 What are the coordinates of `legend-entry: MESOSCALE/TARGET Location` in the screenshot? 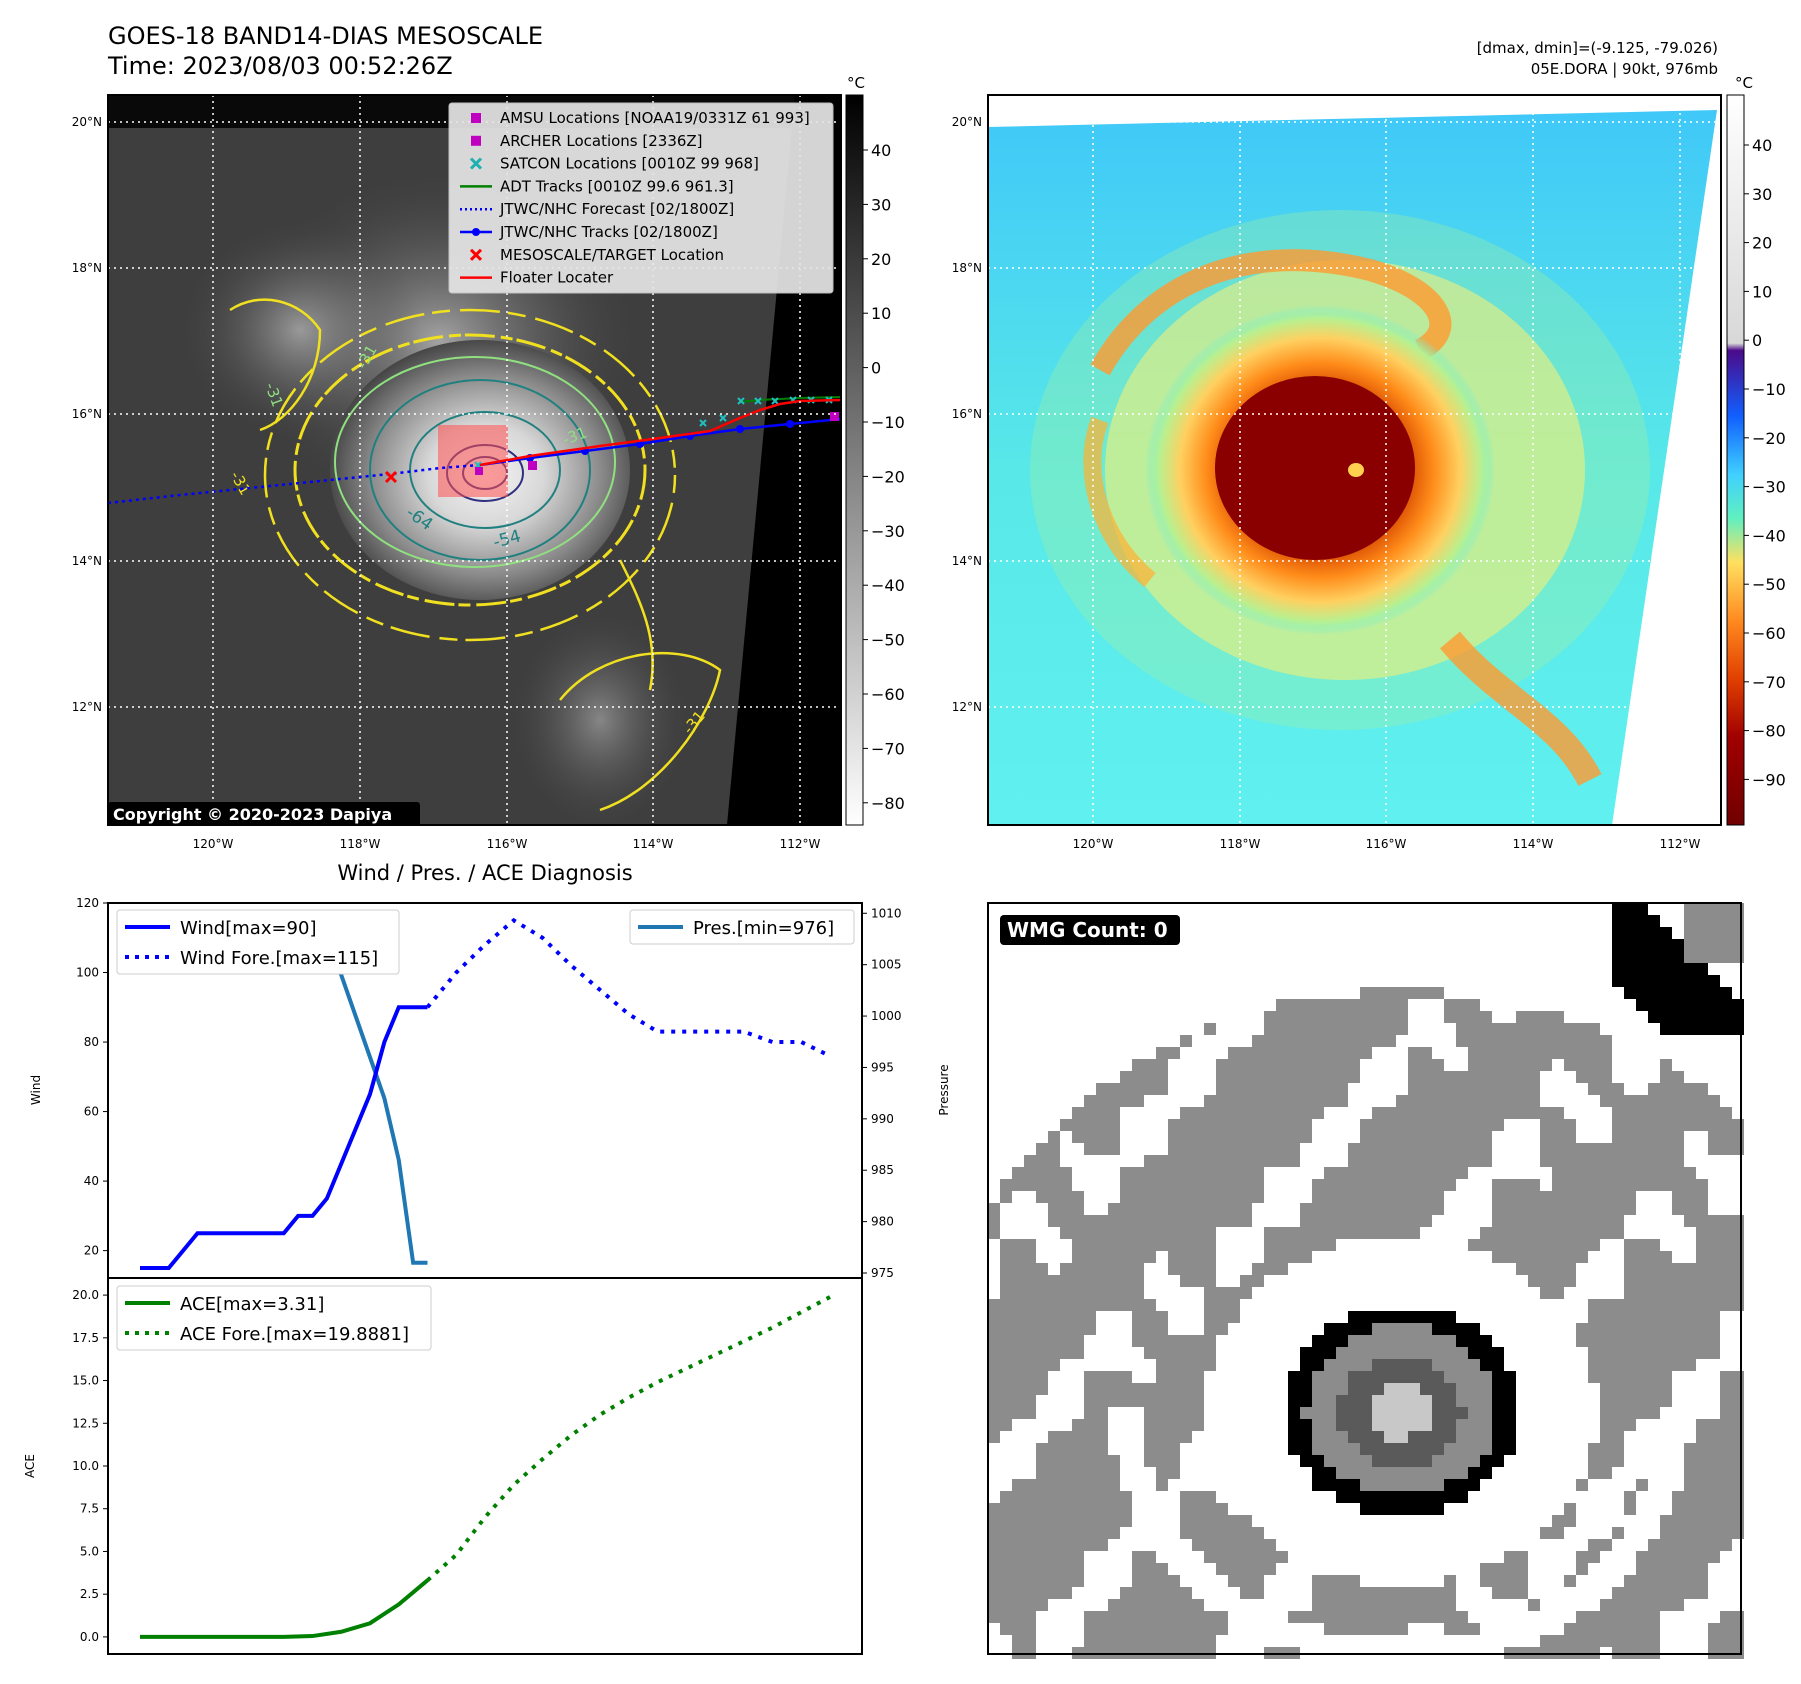 It's located at (596, 255).